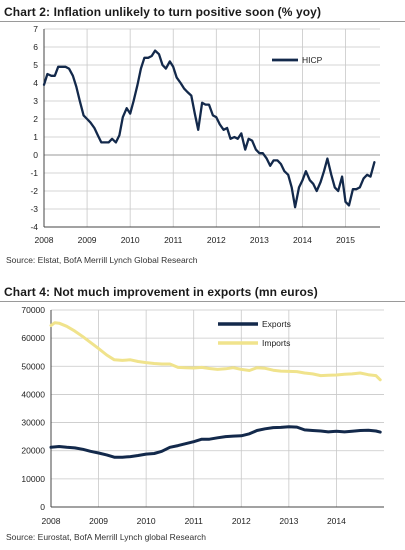 Image resolution: width=405 pixels, height=550 pixels. What do you see at coordinates (35, 137) in the screenshot?
I see `y-tick-label-1: 1` at bounding box center [35, 137].